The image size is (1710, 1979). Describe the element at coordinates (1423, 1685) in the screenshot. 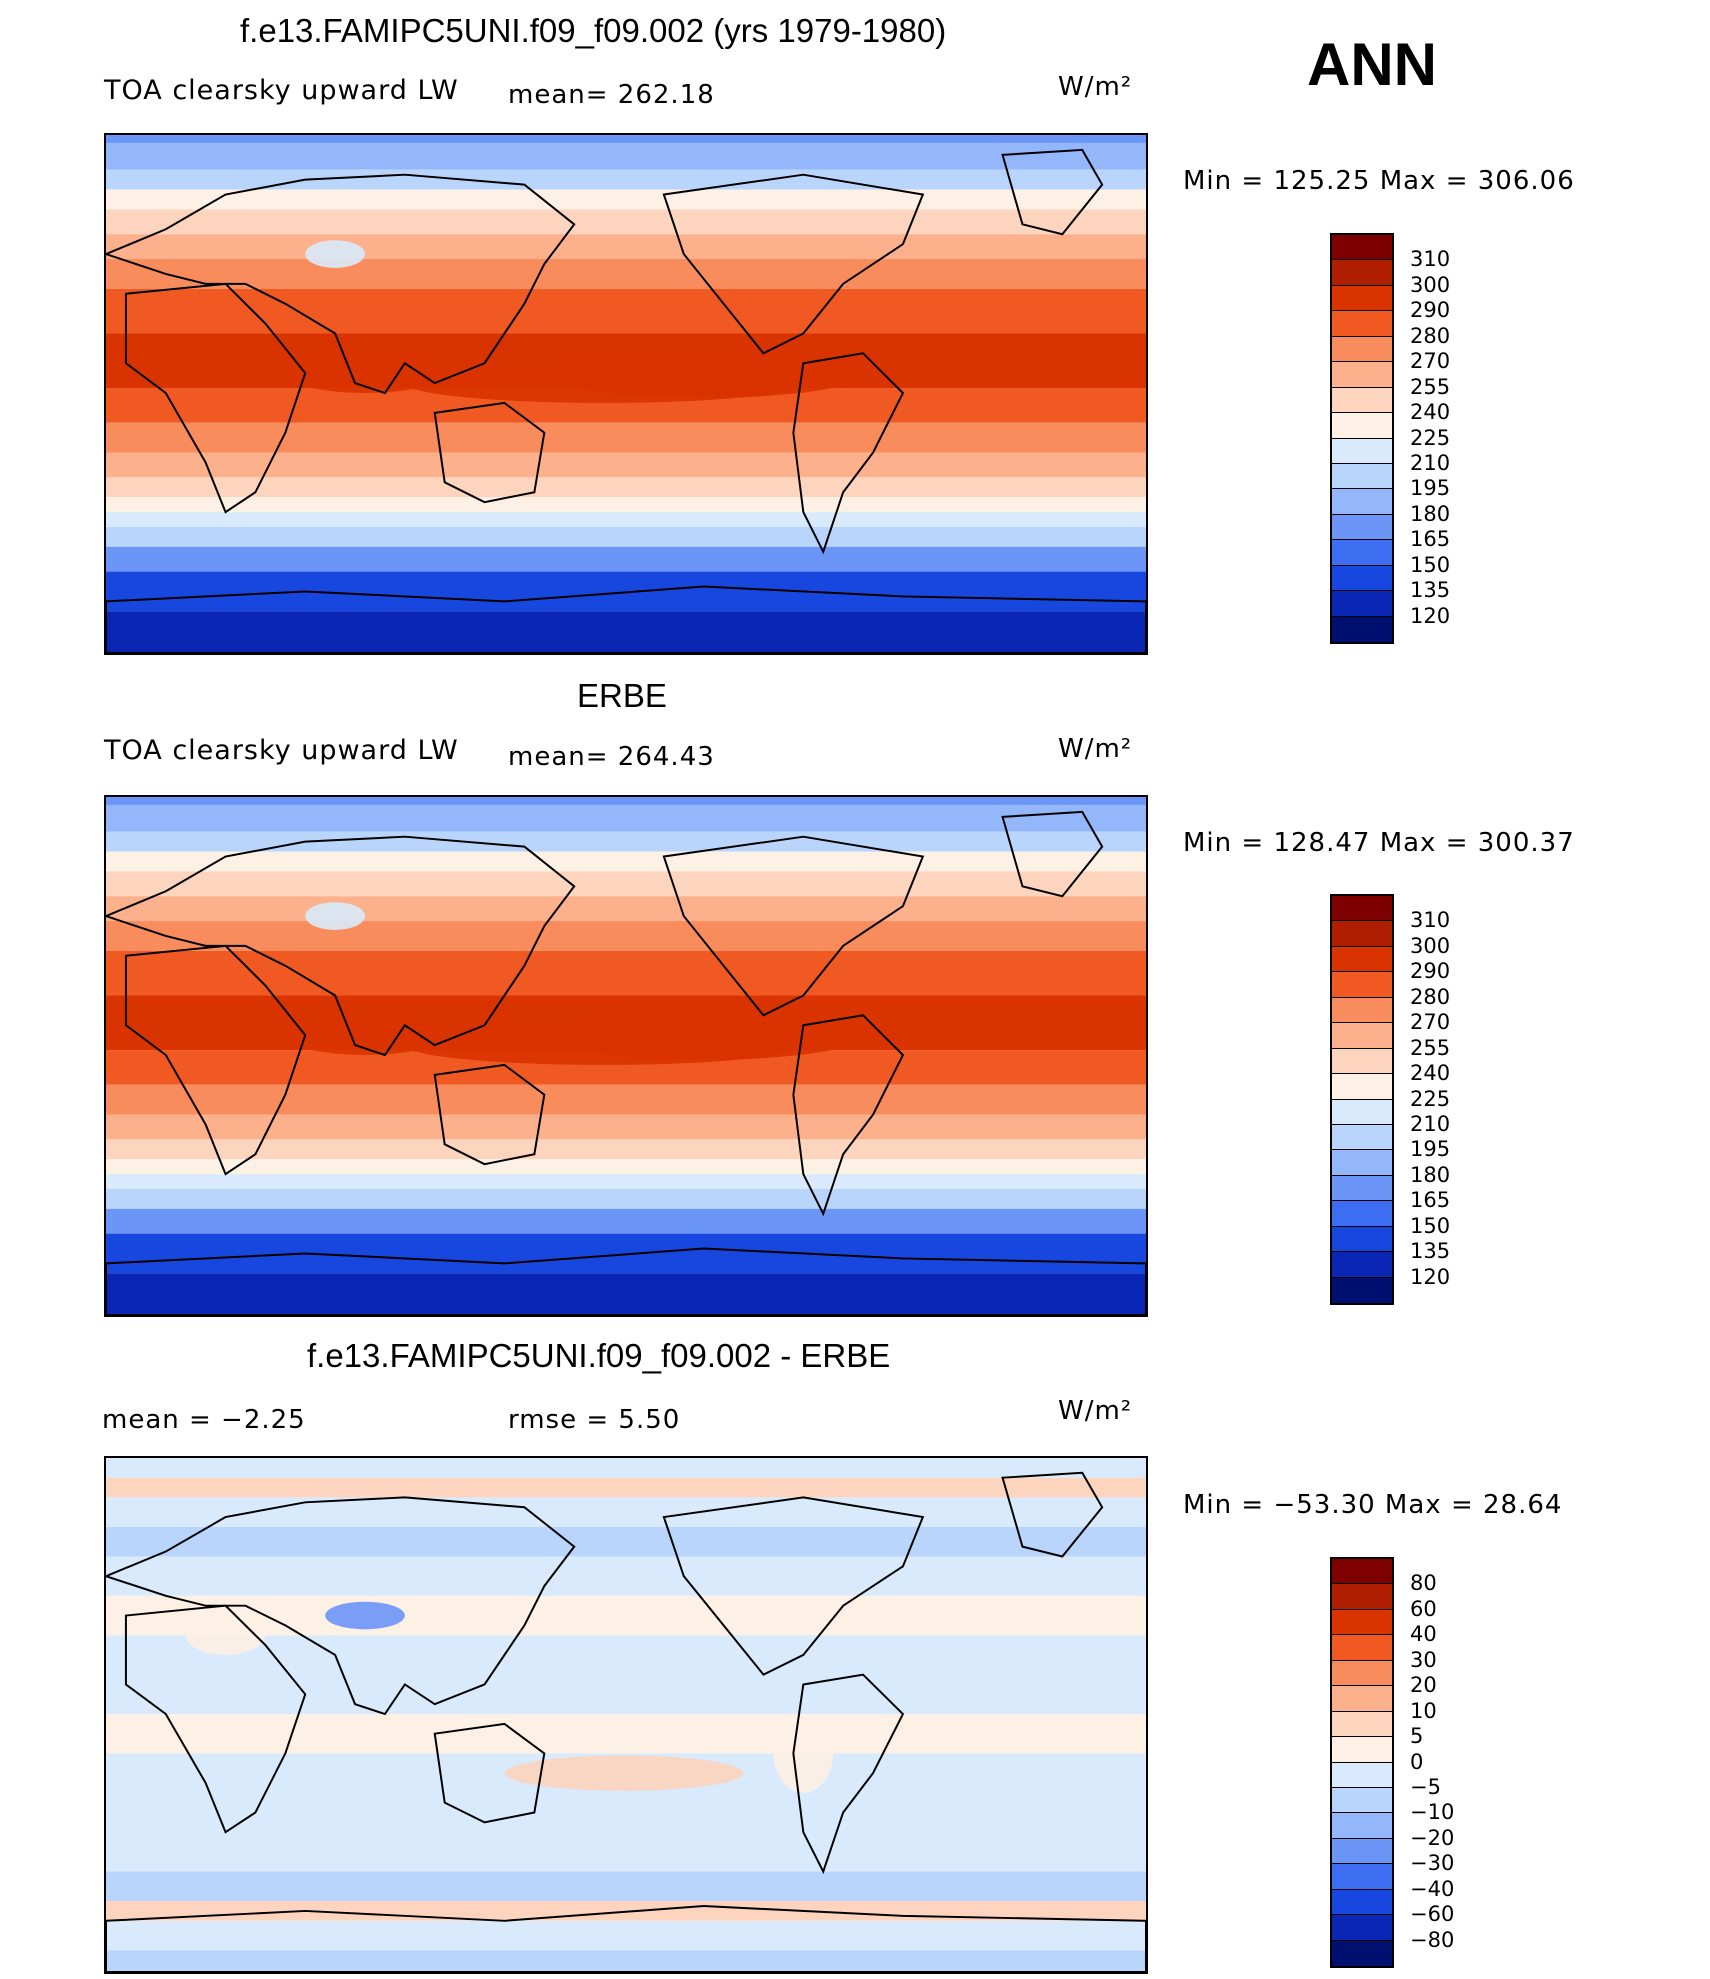

I see `colorbar-tick-label: 20` at that location.